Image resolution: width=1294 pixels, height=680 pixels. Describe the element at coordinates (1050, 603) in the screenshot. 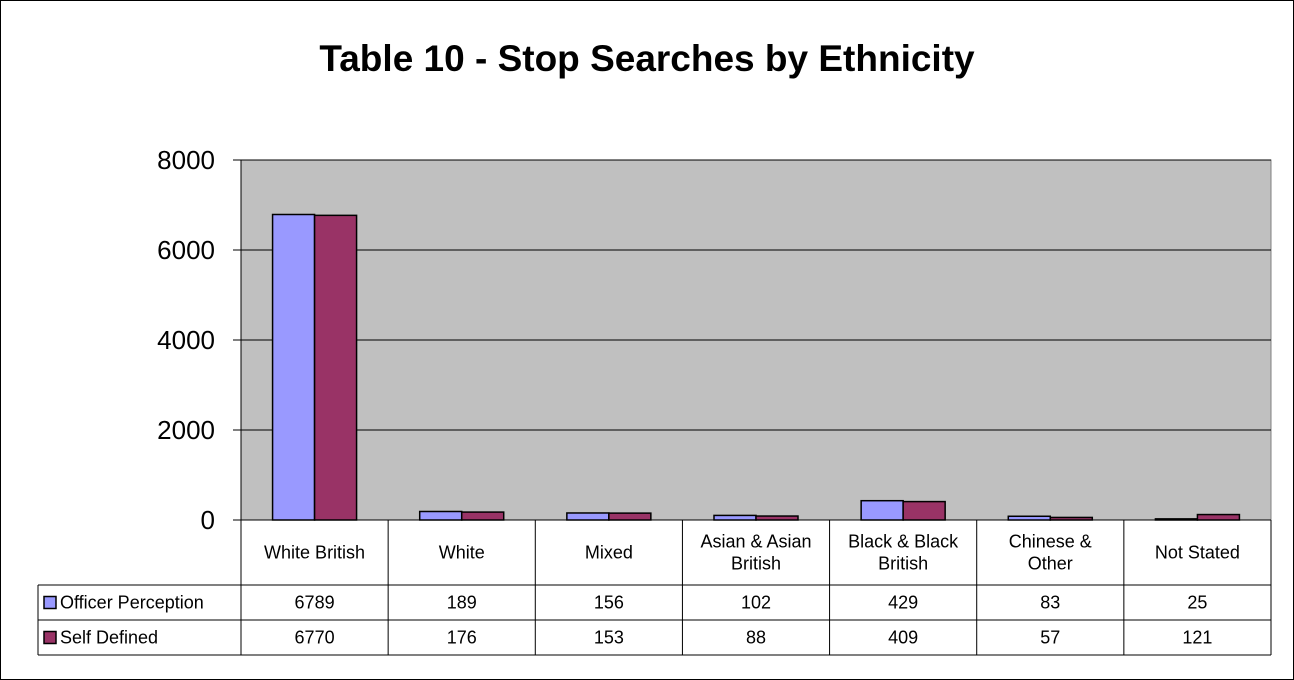

I see `data-table-value: 83` at that location.